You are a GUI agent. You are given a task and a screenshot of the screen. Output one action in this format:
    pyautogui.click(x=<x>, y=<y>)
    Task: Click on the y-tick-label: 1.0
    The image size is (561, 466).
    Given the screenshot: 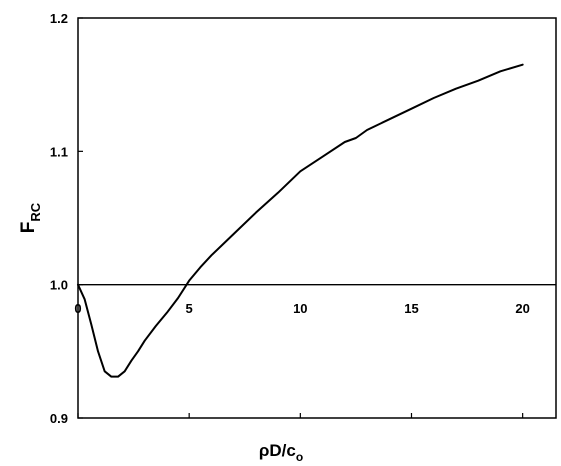 What is the action you would take?
    pyautogui.click(x=59, y=285)
    